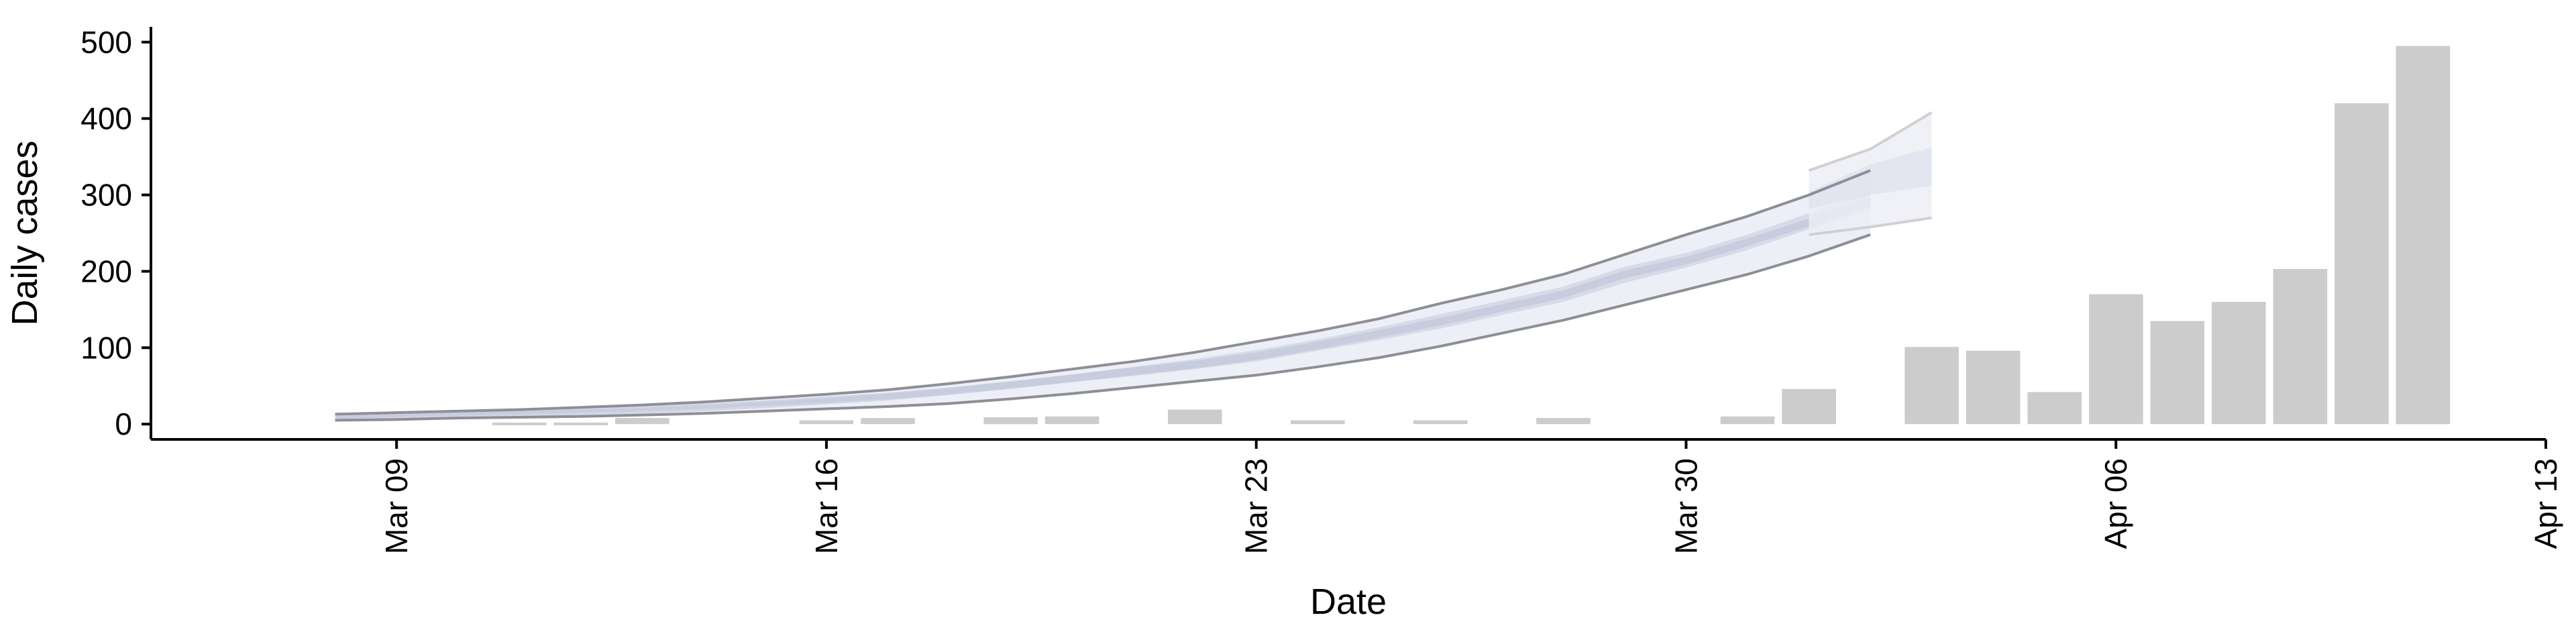 The width and height of the screenshot is (2576, 644). Describe the element at coordinates (1870, 141) in the screenshot. I see `upper-bound-tail-line` at that location.